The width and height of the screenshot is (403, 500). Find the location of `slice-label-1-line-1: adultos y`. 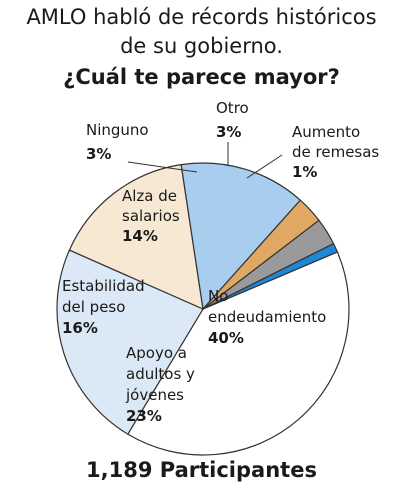

slice-label-1-line-1: adultos y is located at coordinates (160, 374).